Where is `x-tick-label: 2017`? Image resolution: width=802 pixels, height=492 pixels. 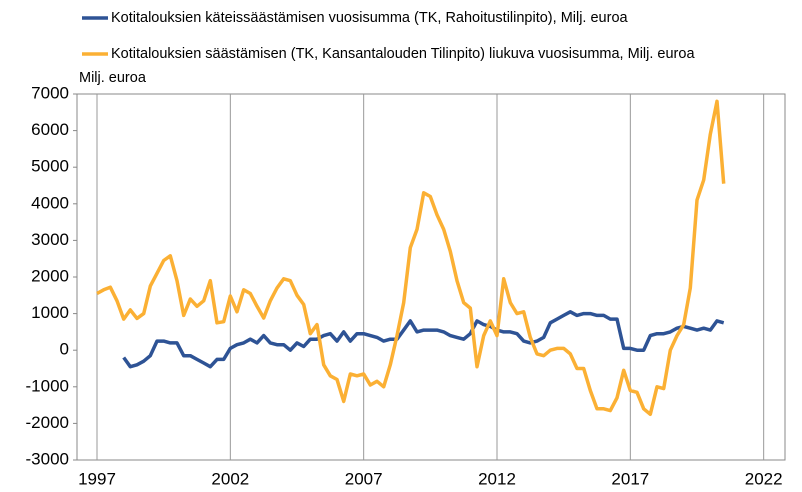 x-tick-label: 2017 is located at coordinates (630, 478).